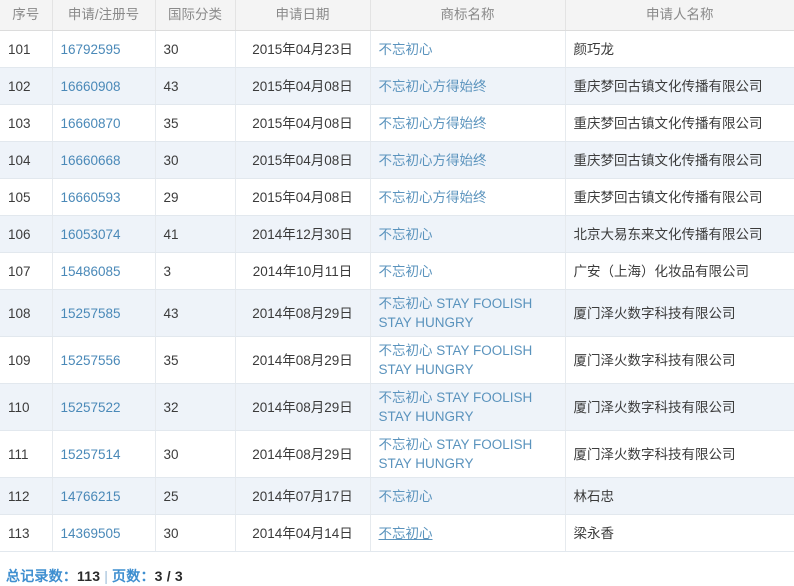  What do you see at coordinates (104, 15) in the screenshot?
I see `column-header-application-number: 申请/注册号` at bounding box center [104, 15].